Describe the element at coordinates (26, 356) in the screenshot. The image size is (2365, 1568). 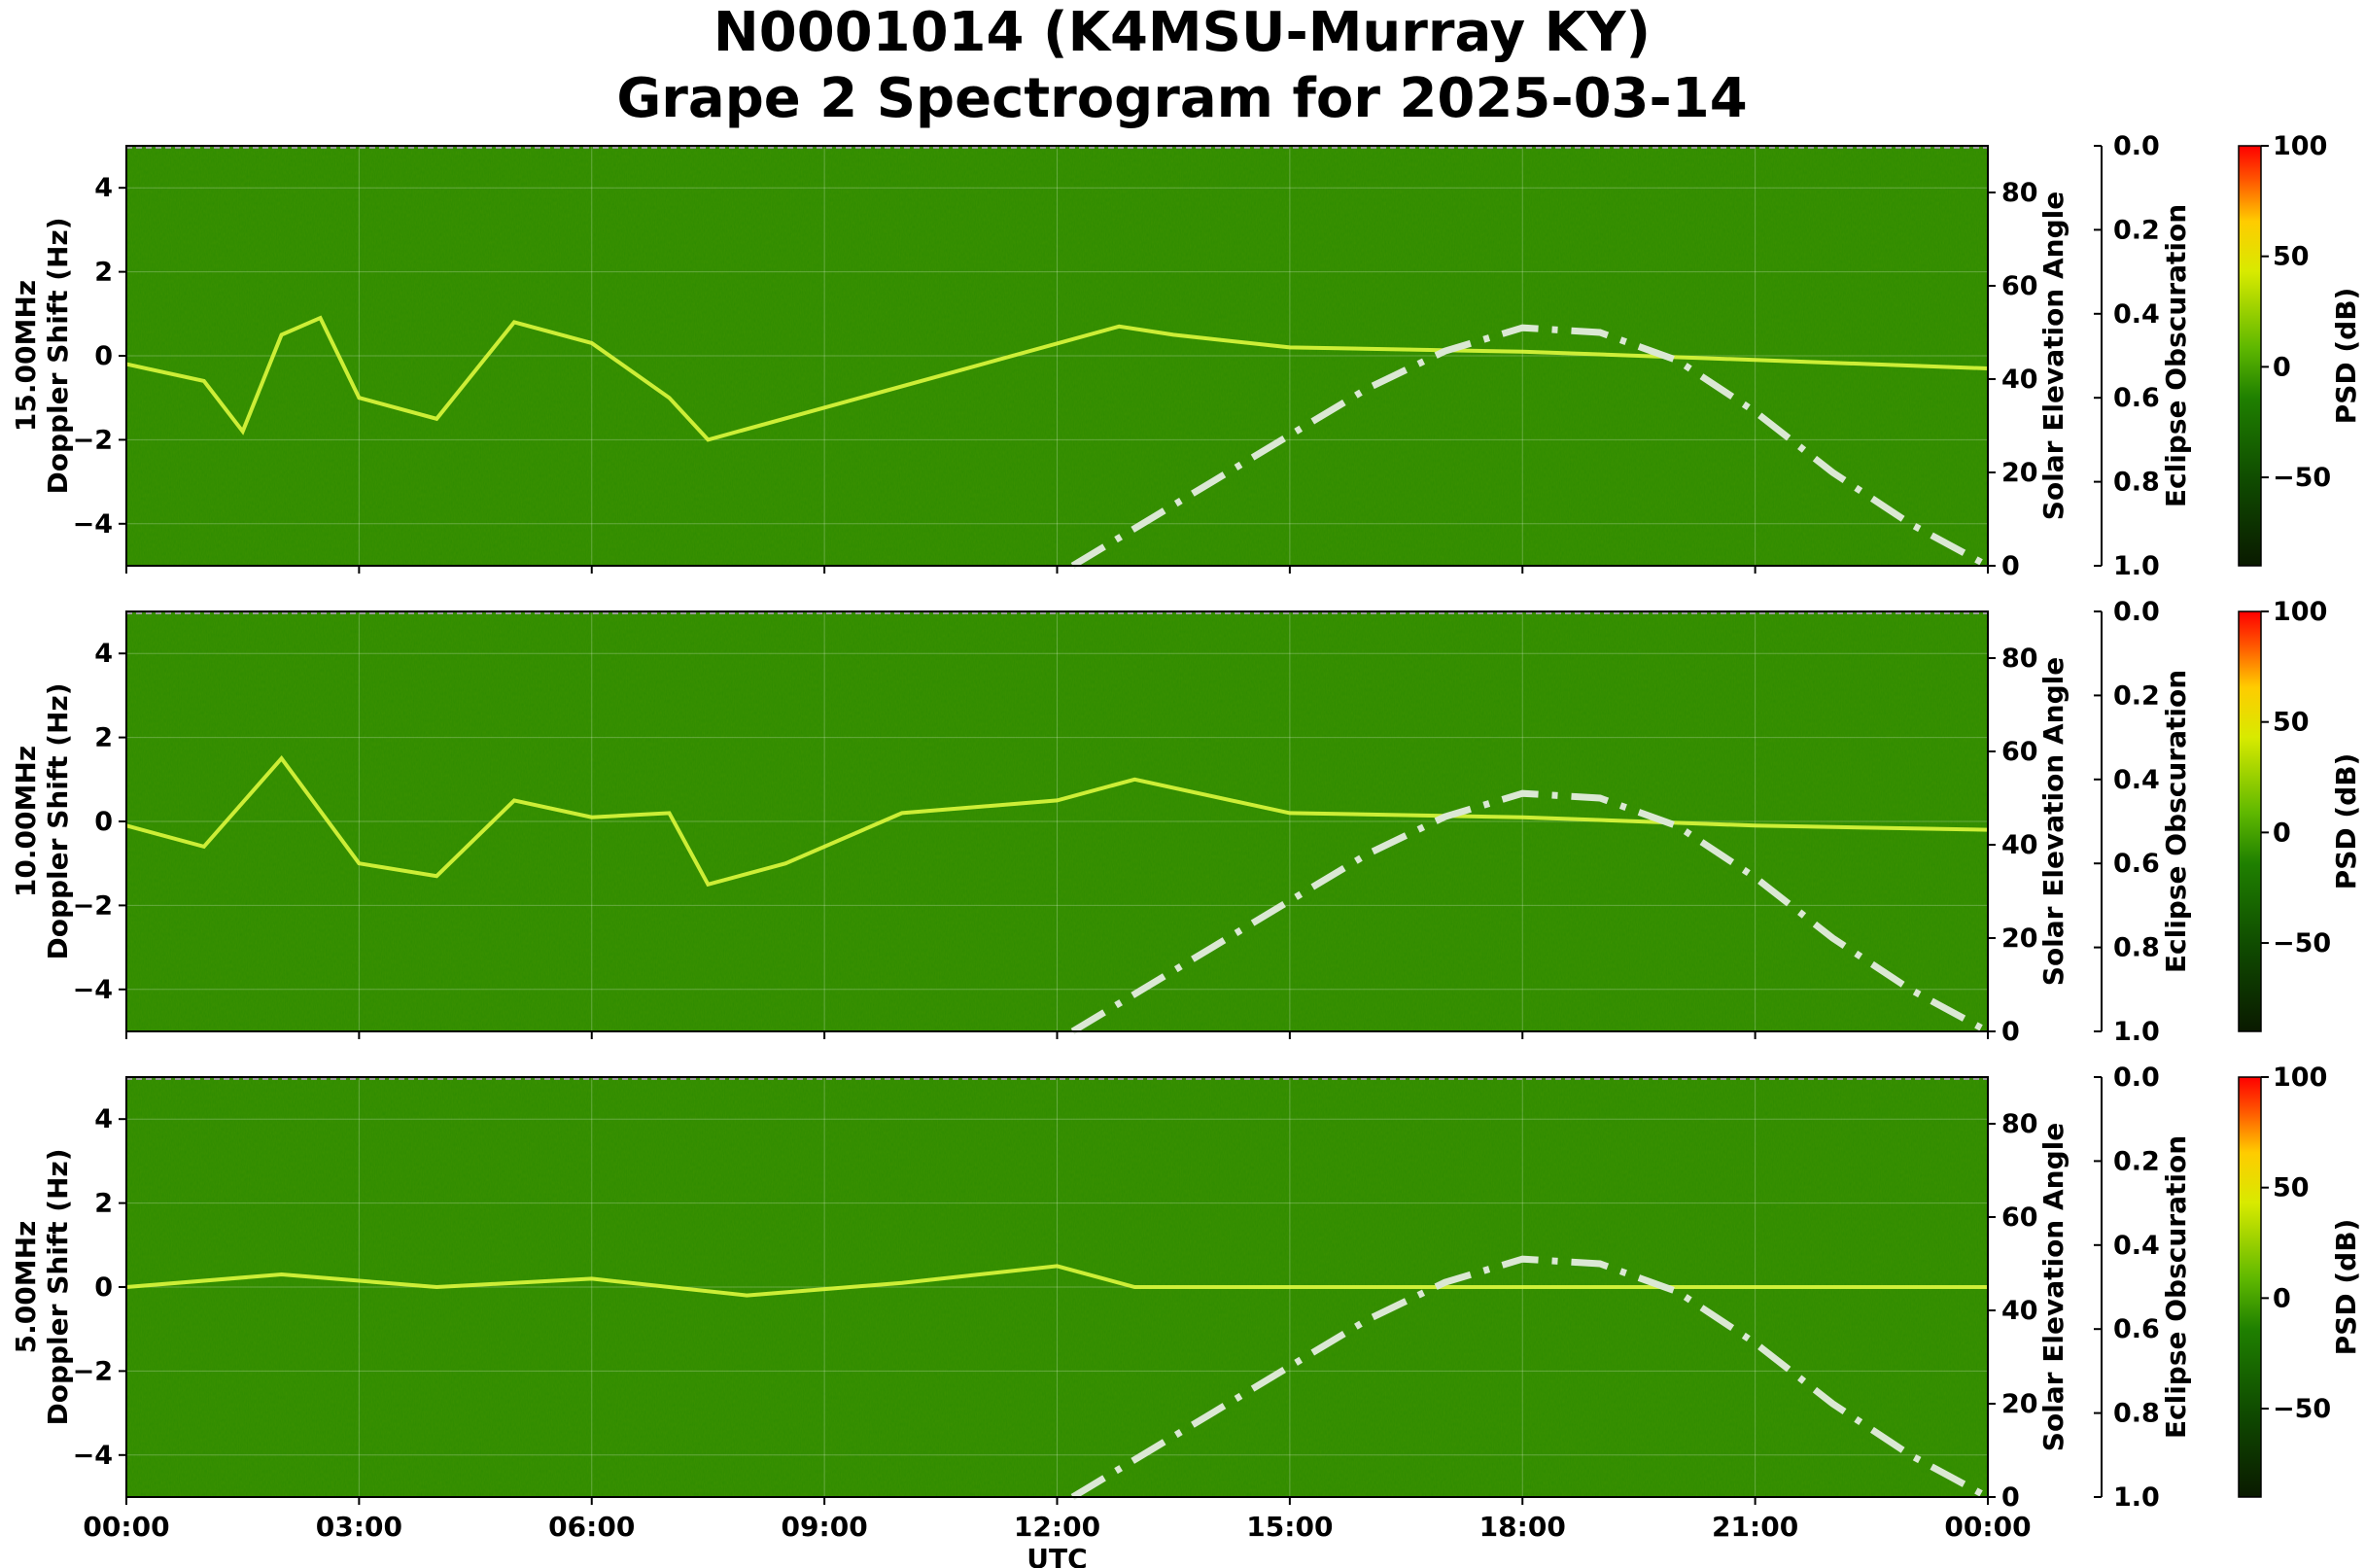
I see `y-axis-label-line: 15.00MHz` at that location.